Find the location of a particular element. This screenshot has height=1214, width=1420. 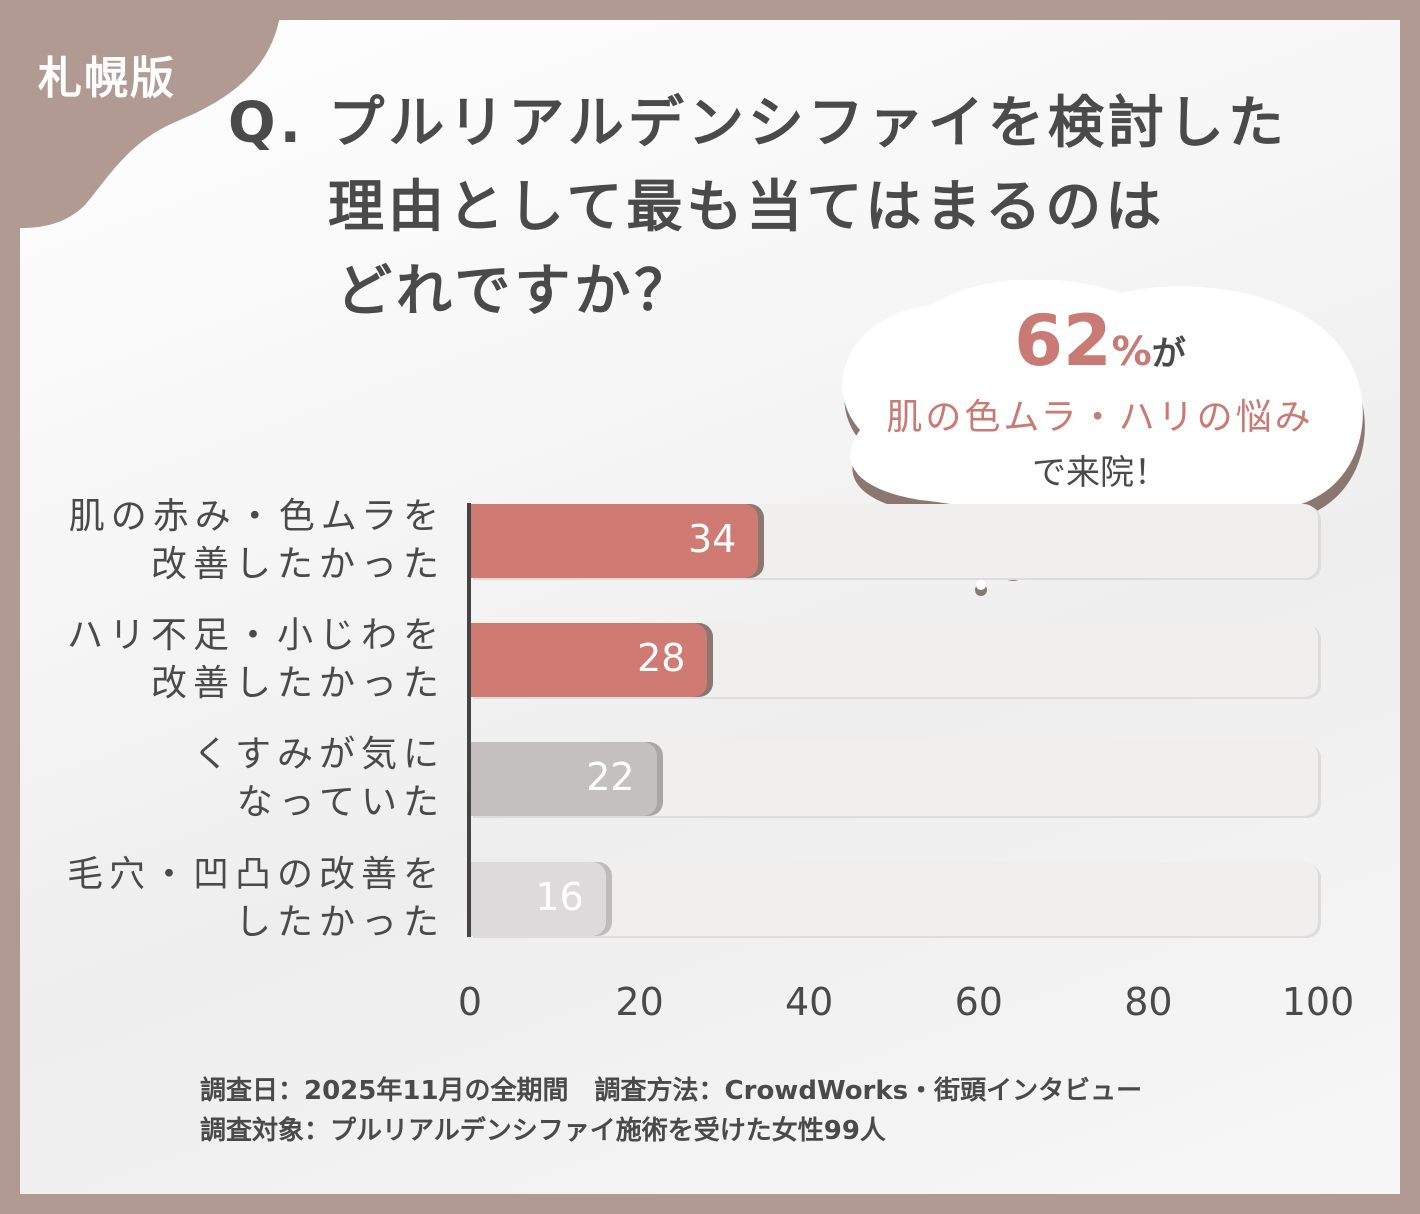

data-label: 16 is located at coordinates (559, 897).